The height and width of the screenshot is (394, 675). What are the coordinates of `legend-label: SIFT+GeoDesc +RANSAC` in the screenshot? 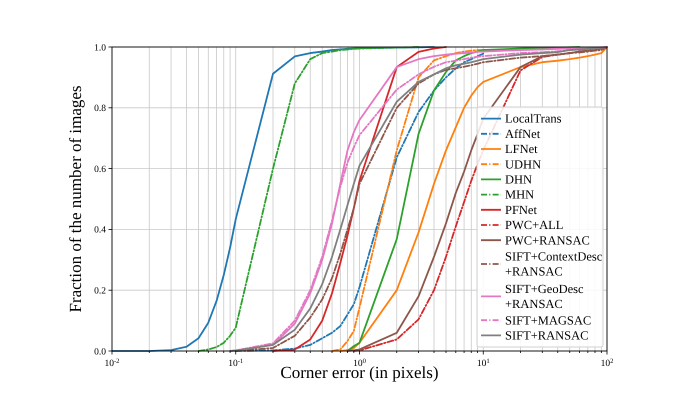 It's located at (544, 297).